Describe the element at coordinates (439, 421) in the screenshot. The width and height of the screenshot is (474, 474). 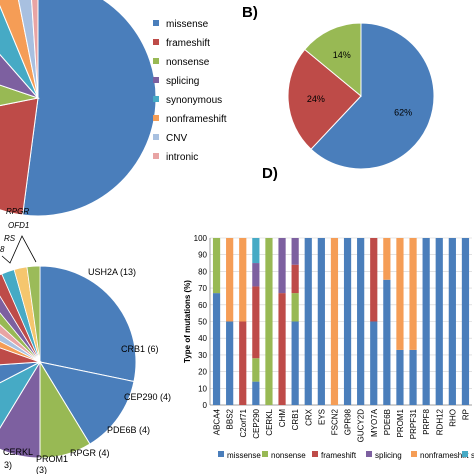
I see `x-tick-rdh12: RDH12` at that location.